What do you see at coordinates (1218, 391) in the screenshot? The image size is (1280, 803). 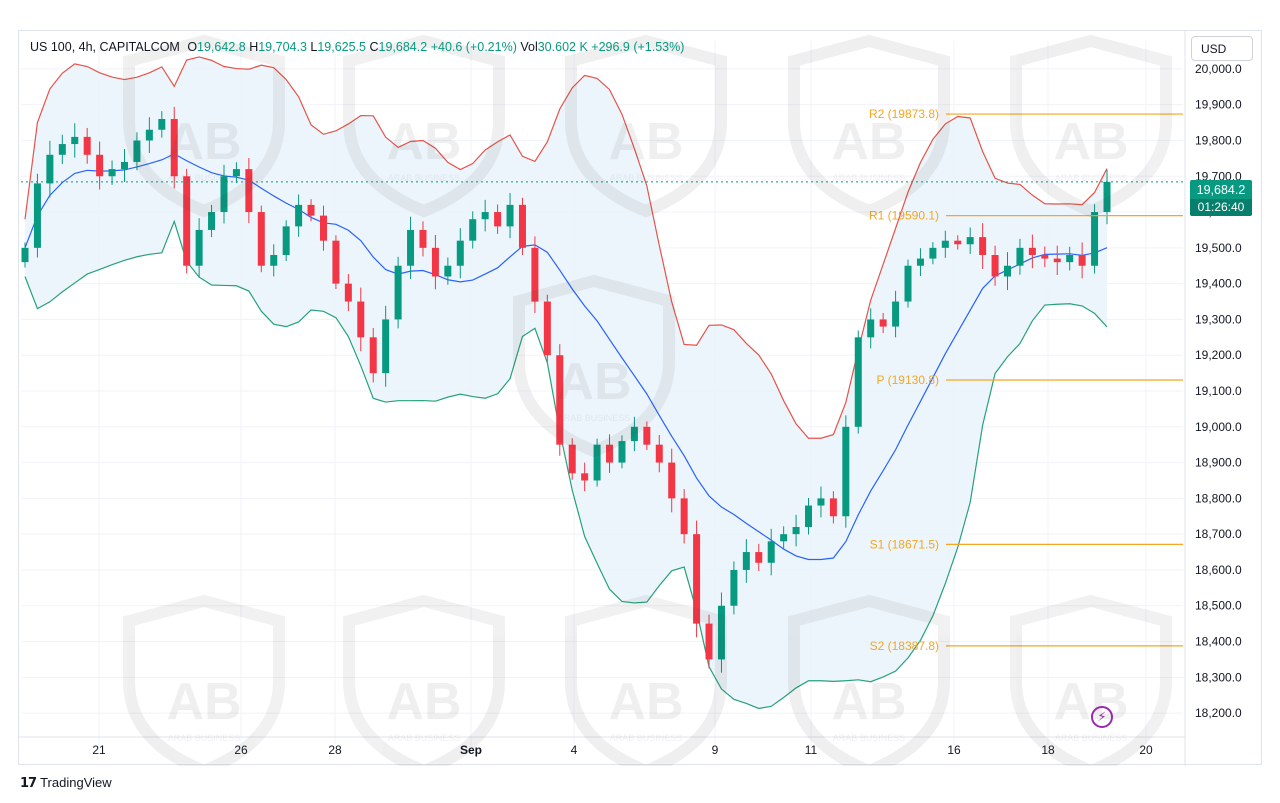 I see `price-axis-label: 19,100.0` at bounding box center [1218, 391].